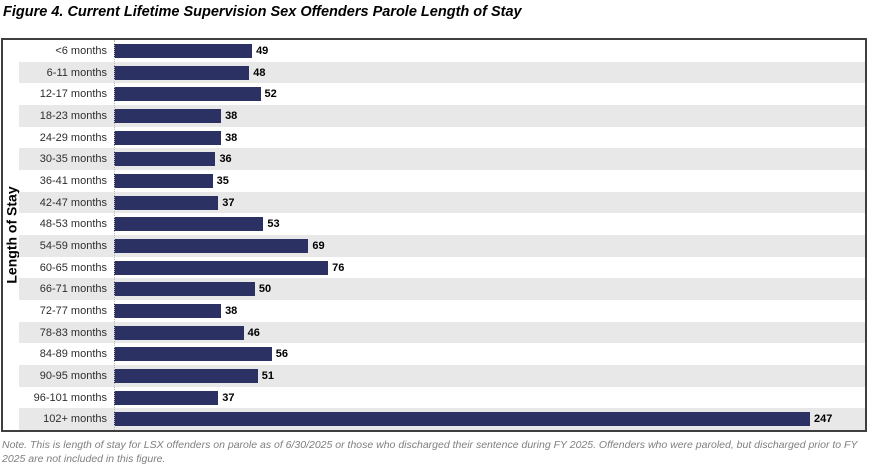 Image resolution: width=873 pixels, height=475 pixels. What do you see at coordinates (225, 159) in the screenshot?
I see `value-label: 36` at bounding box center [225, 159].